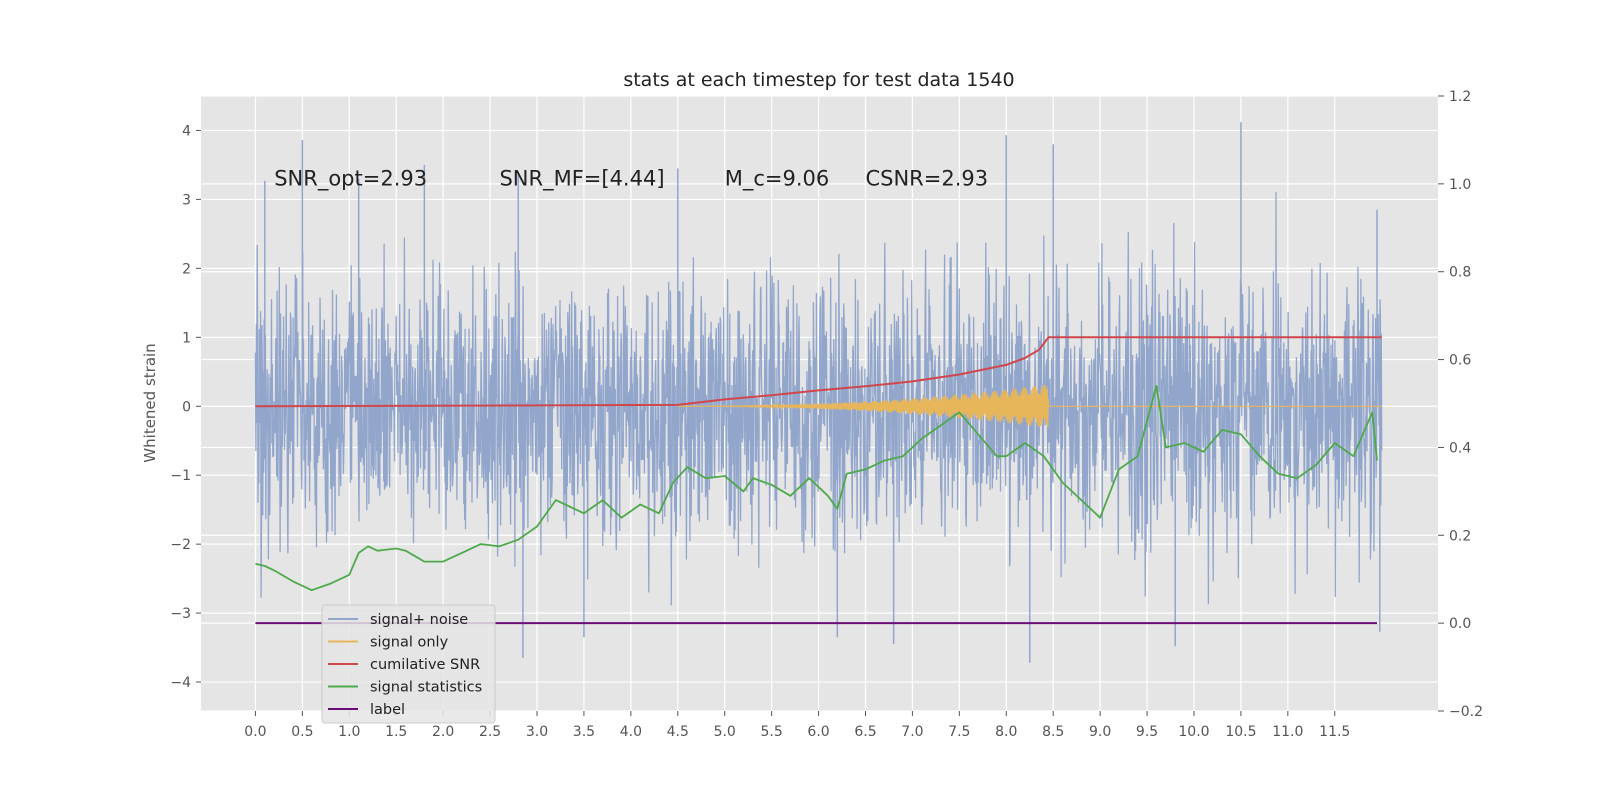 The image size is (1600, 800). Describe the element at coordinates (777, 179) in the screenshot. I see `annotation-mc: M_c=9.06` at that location.